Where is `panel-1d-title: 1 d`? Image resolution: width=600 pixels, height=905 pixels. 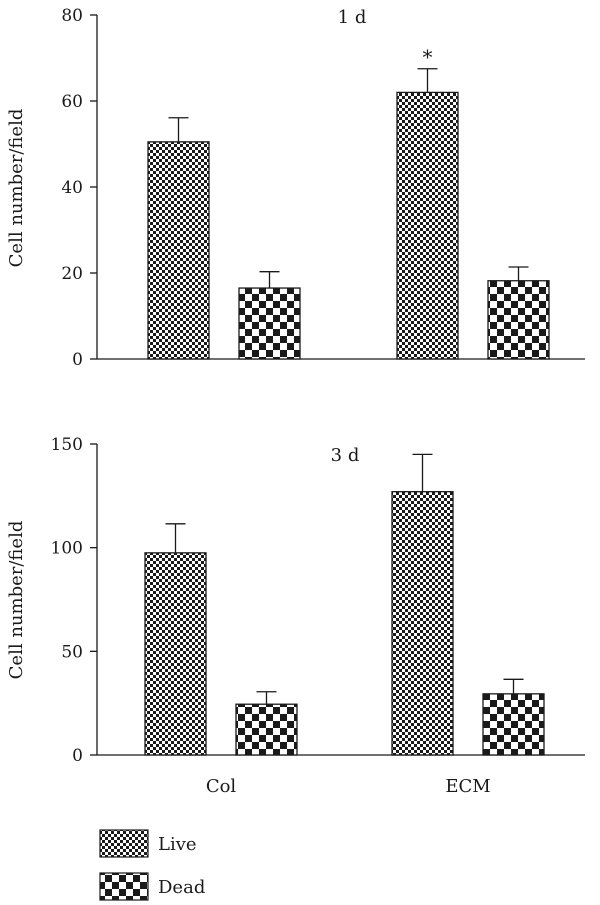
panel-1d-title: 1 d is located at coordinates (352, 17).